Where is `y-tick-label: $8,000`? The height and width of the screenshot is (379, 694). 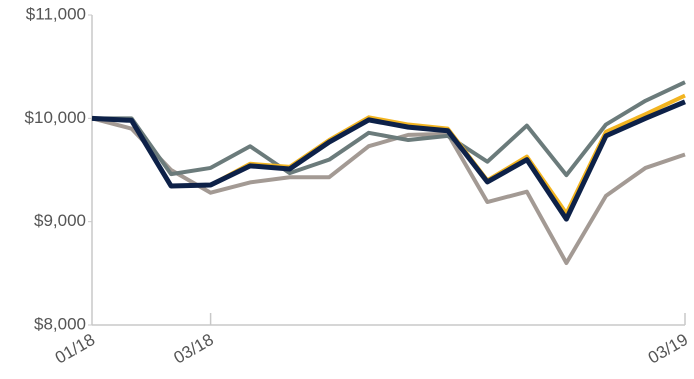 y-tick-label: $8,000 is located at coordinates (60, 323).